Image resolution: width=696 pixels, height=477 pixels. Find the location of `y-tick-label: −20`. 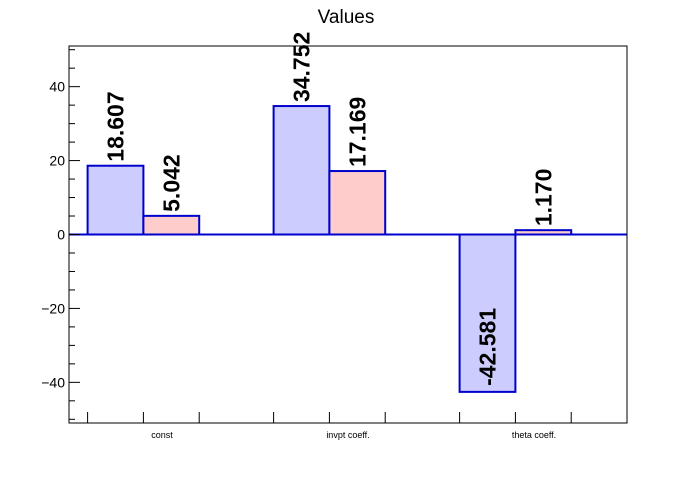

y-tick-label: −20 is located at coordinates (53, 308).